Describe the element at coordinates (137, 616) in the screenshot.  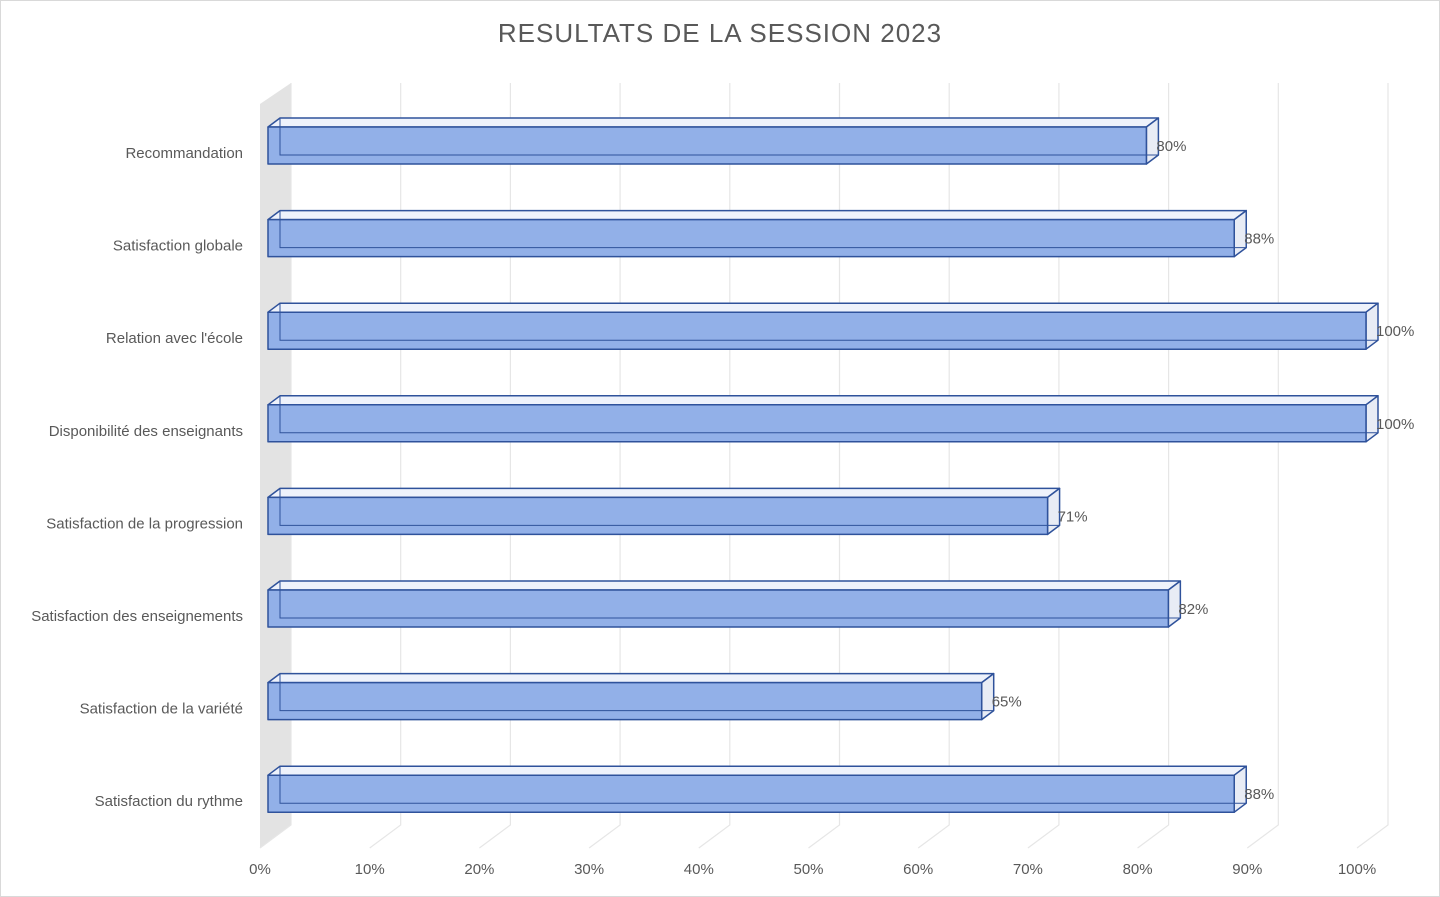
I see `y-tick-label: Satisfaction des enseignements` at that location.